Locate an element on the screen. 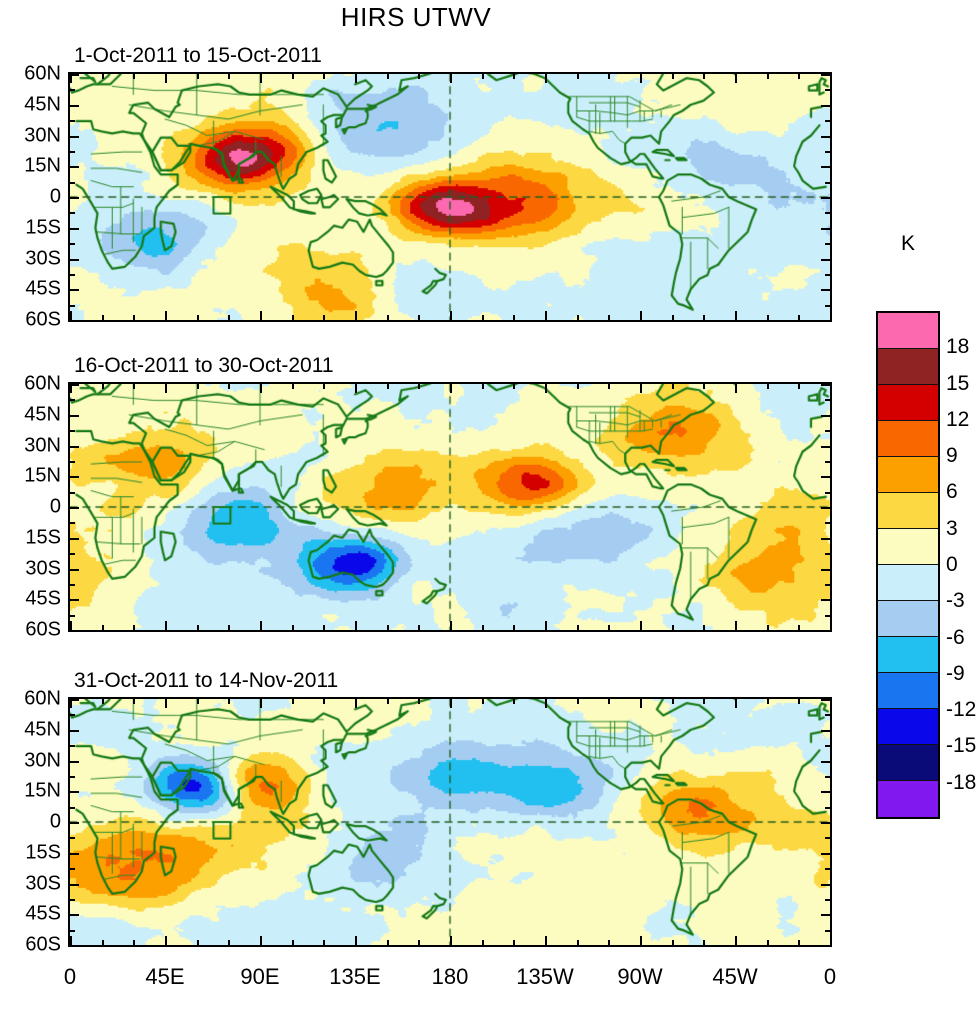 The height and width of the screenshot is (1014, 979). colorbar-tick-label: 9 is located at coordinates (952, 456).